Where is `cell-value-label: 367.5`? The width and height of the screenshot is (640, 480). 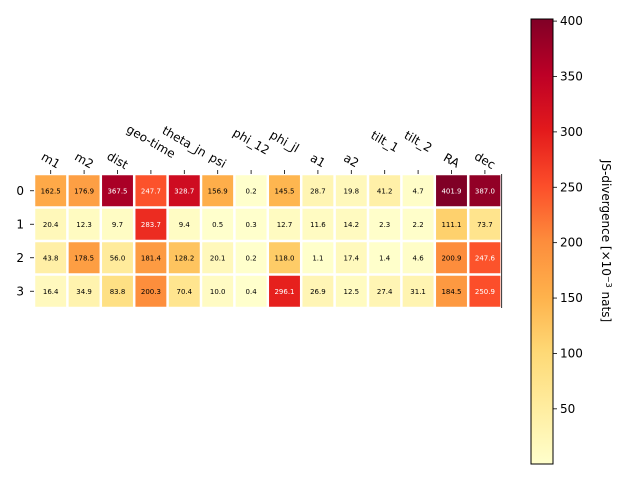
cell-value-label: 367.5 is located at coordinates (117, 191).